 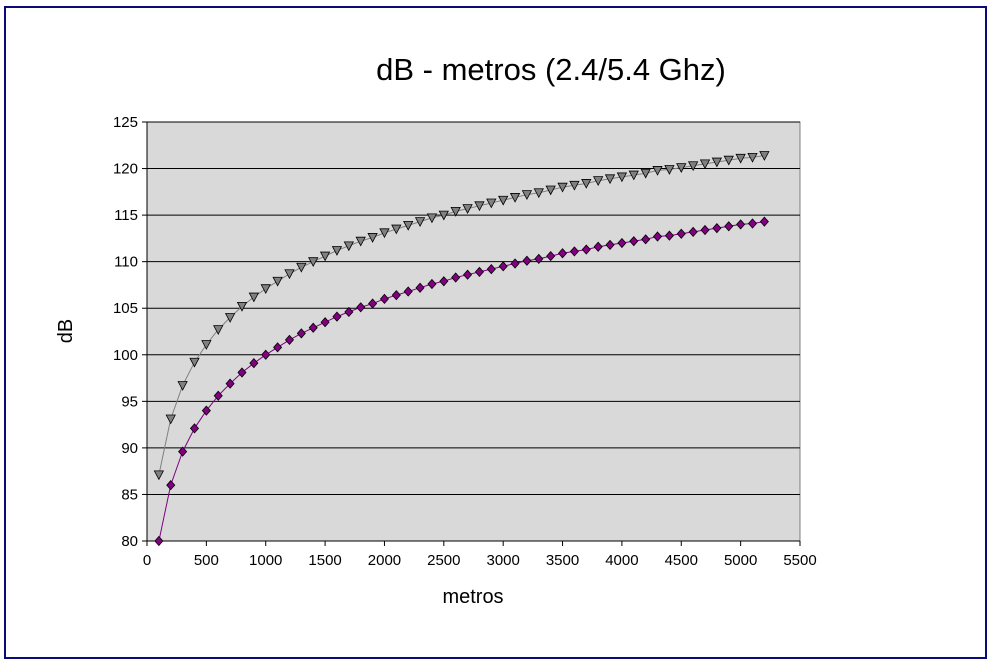 I want to click on x-tick-label-2500: 2500, so click(x=443, y=560).